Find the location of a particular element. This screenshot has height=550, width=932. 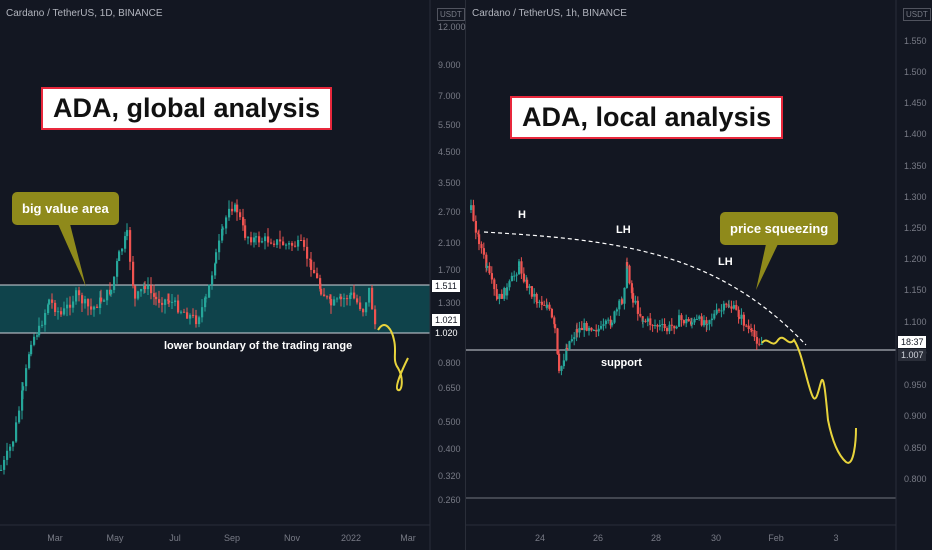

left-axis-label: 0.800 is located at coordinates (449, 363).